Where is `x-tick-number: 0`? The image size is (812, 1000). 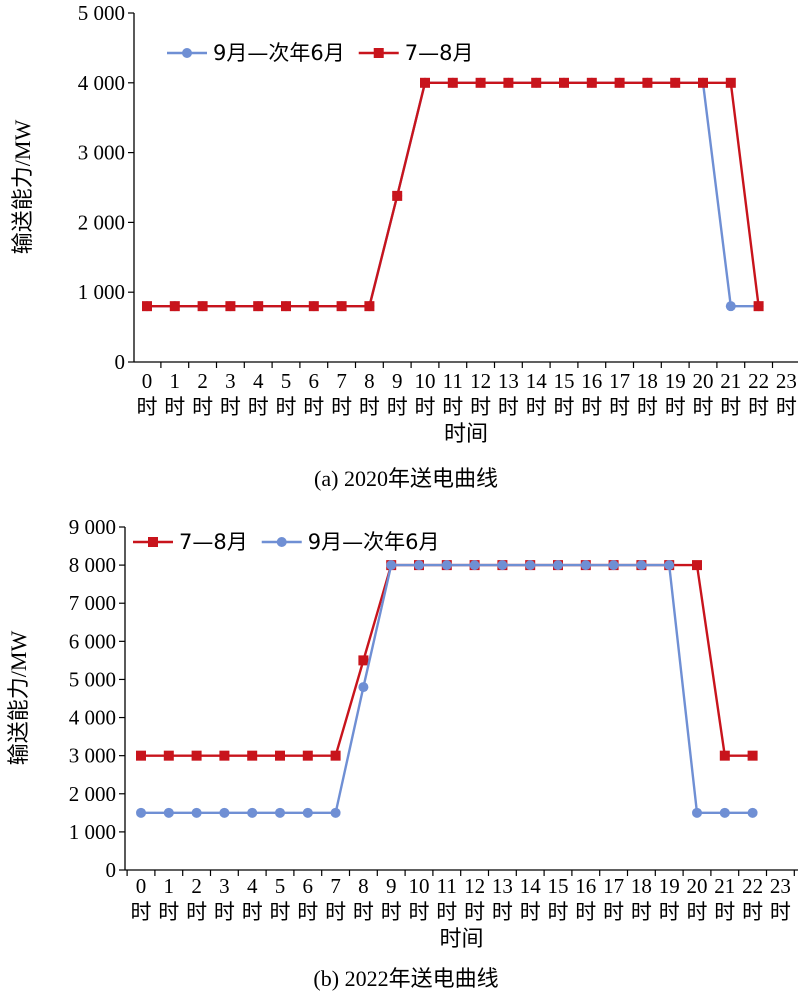
x-tick-number: 0 is located at coordinates (147, 381).